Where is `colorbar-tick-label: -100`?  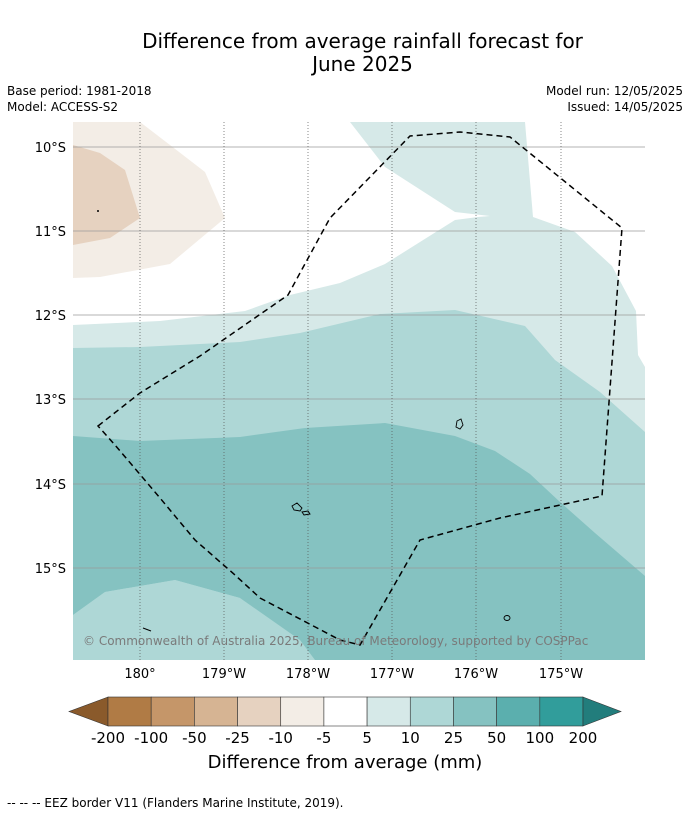 colorbar-tick-label: -100 is located at coordinates (151, 738).